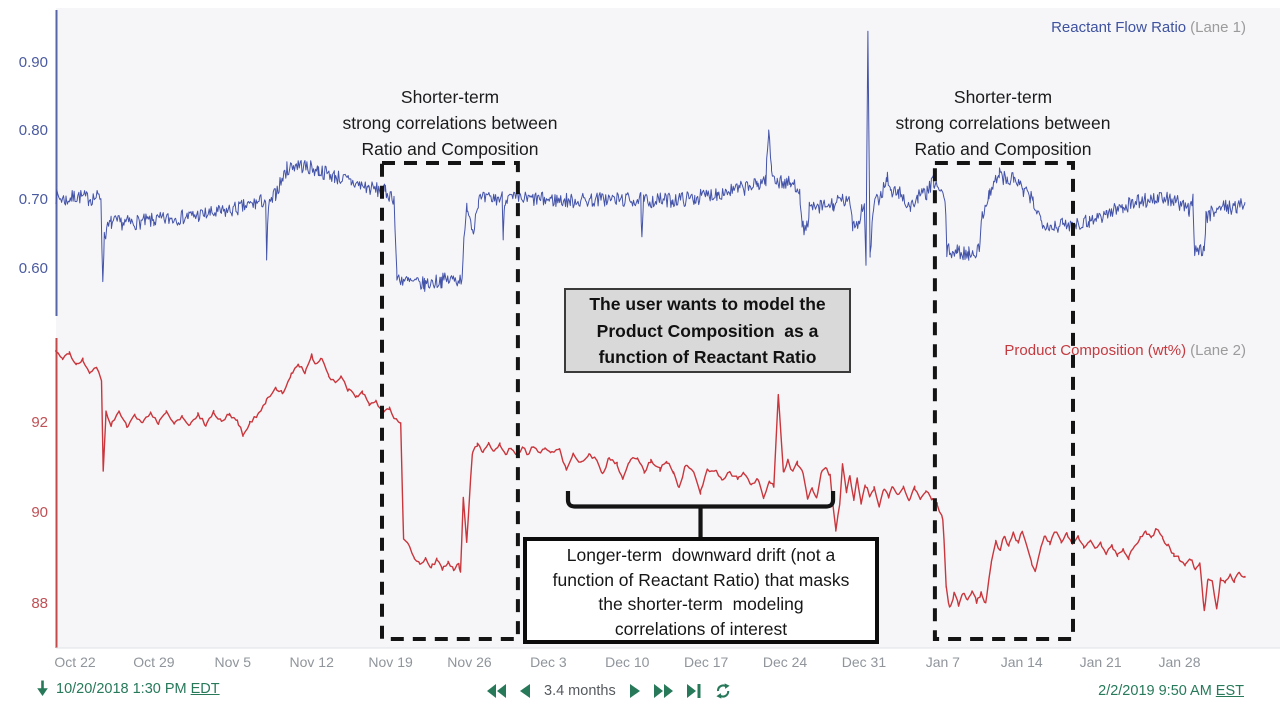  I want to click on y-tick-label: 0.90, so click(33, 62).